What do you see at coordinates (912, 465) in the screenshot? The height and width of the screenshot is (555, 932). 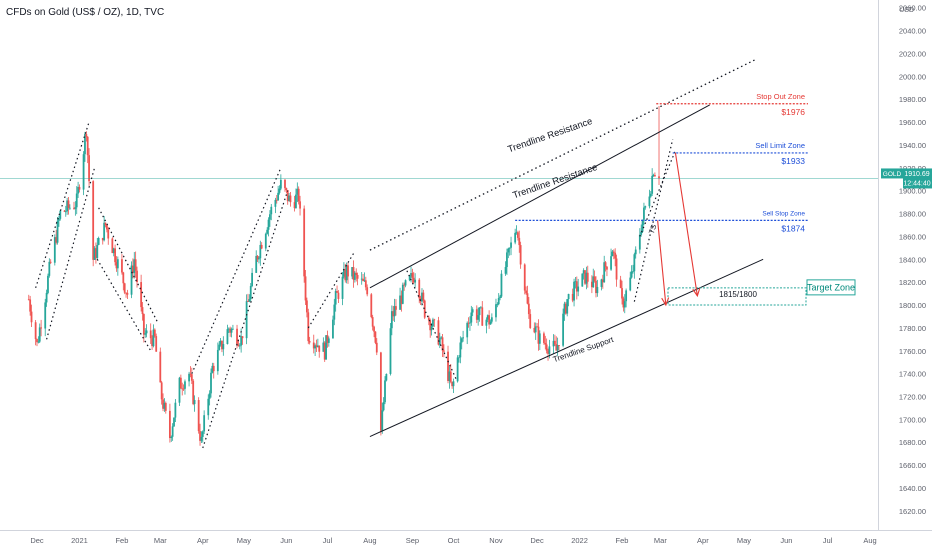 I see `y-tick-label: 1660.00` at bounding box center [912, 465].